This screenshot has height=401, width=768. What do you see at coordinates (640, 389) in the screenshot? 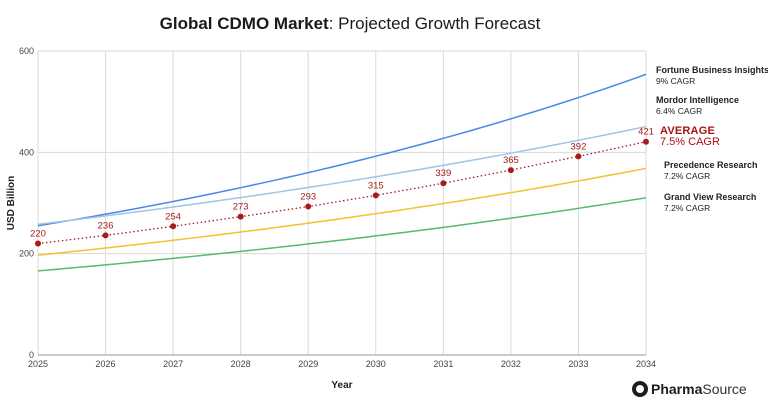
I see `brand-mark-icon` at bounding box center [640, 389].